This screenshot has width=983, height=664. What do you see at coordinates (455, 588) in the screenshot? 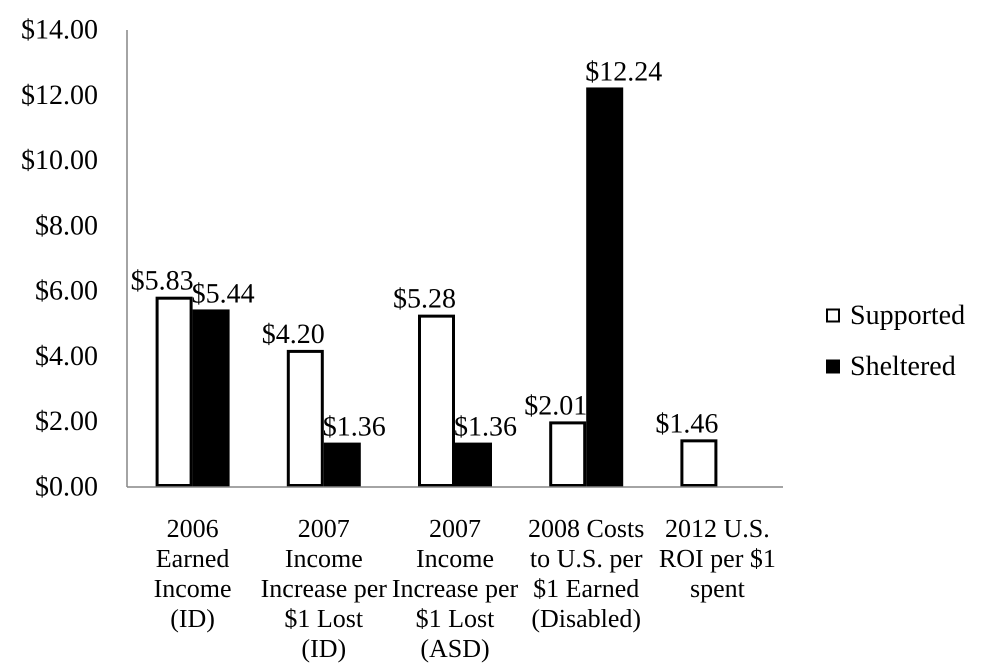
I see `x-tick-label: 2007 Income Increase per $1 Lost (ASD)` at bounding box center [455, 588].